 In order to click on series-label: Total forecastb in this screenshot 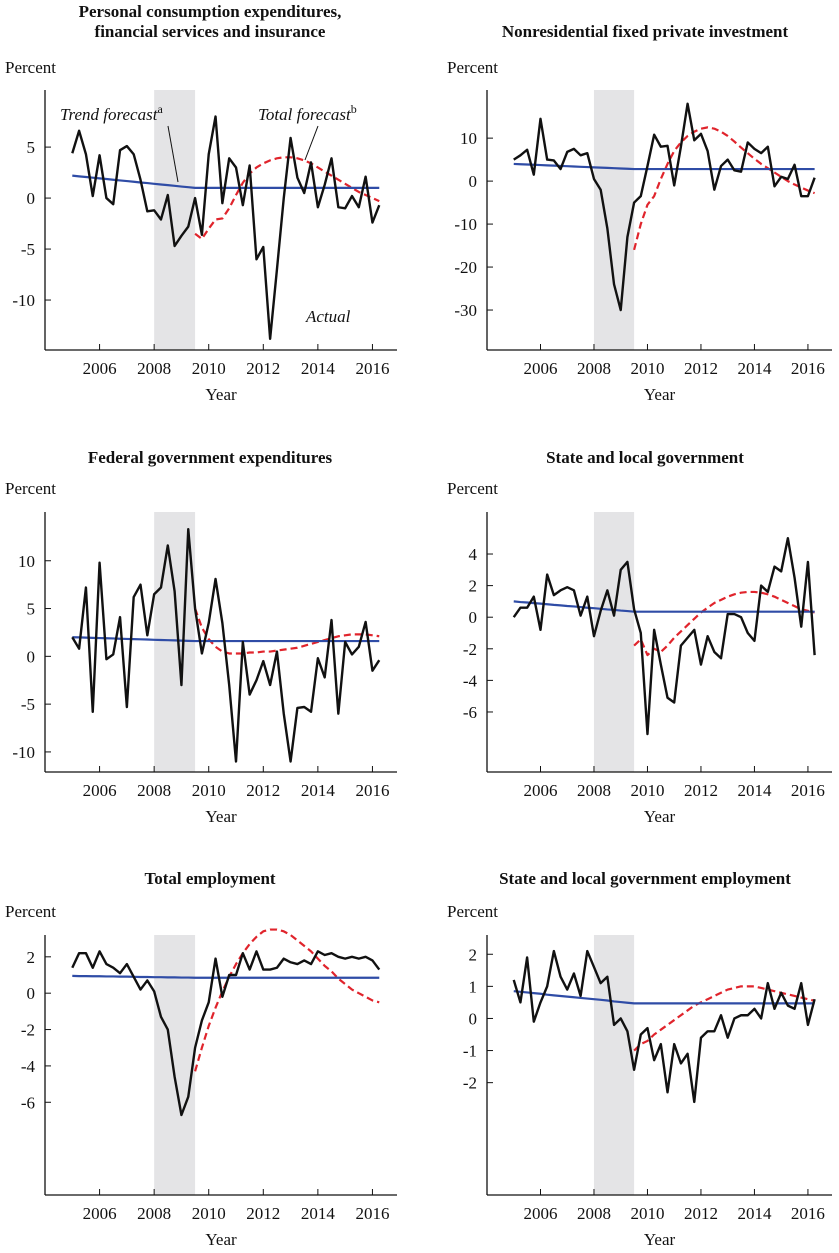, I will do `click(307, 113)`.